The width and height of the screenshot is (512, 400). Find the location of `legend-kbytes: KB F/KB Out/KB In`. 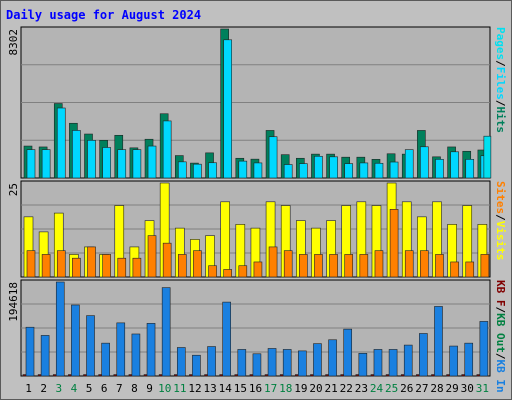

legend-kbytes: KB F/KB Out/KB In is located at coordinates (500, 336).